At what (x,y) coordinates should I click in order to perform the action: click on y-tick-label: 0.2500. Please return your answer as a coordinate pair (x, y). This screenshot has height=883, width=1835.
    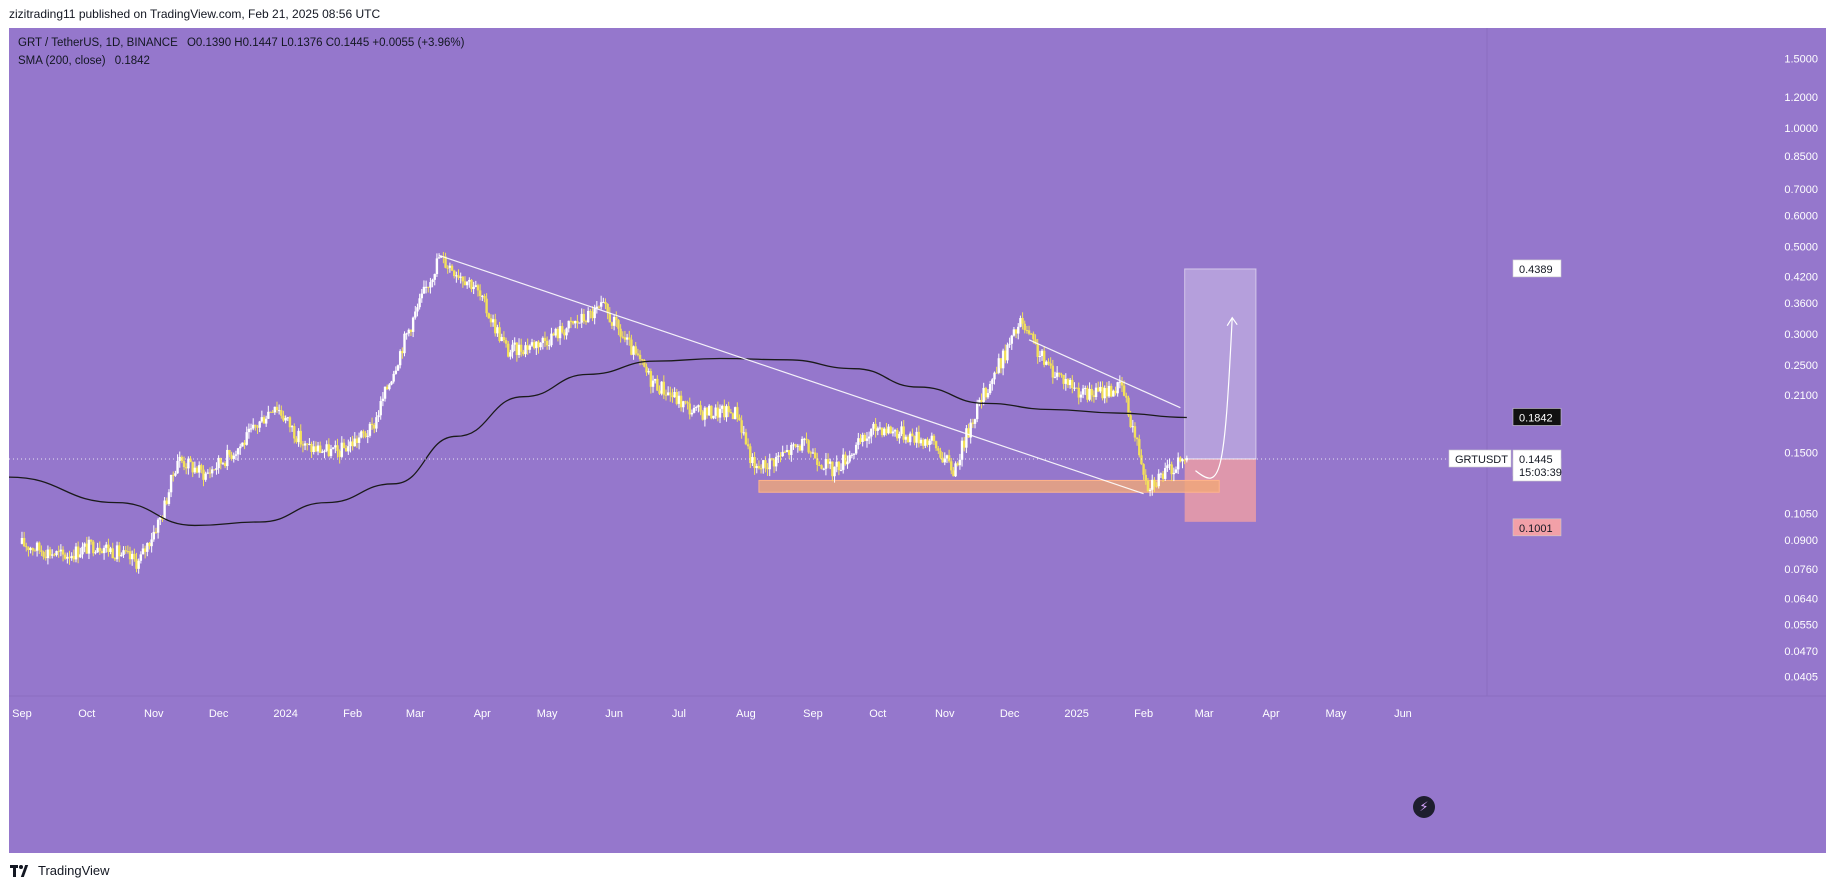
    Looking at the image, I should click on (1801, 366).